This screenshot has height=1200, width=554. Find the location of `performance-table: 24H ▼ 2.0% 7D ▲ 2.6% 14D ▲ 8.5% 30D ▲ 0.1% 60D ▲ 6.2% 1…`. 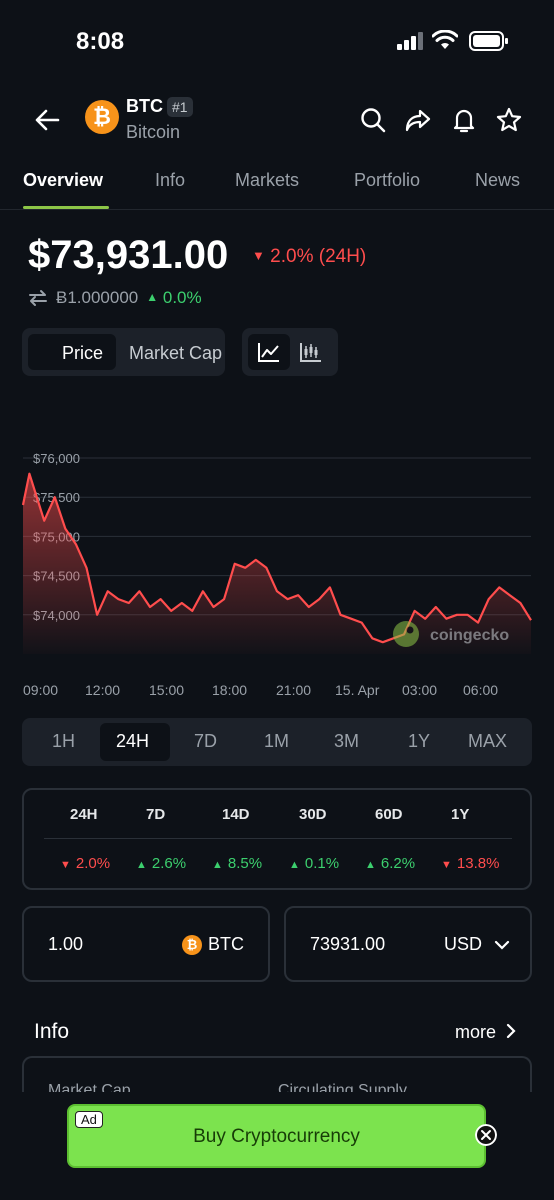

performance-table: 24H ▼ 2.0% 7D ▲ 2.6% 14D ▲ 8.5% 30D ▲ 0.1% 60D ▲ 6.2% 1… is located at coordinates (277, 839).